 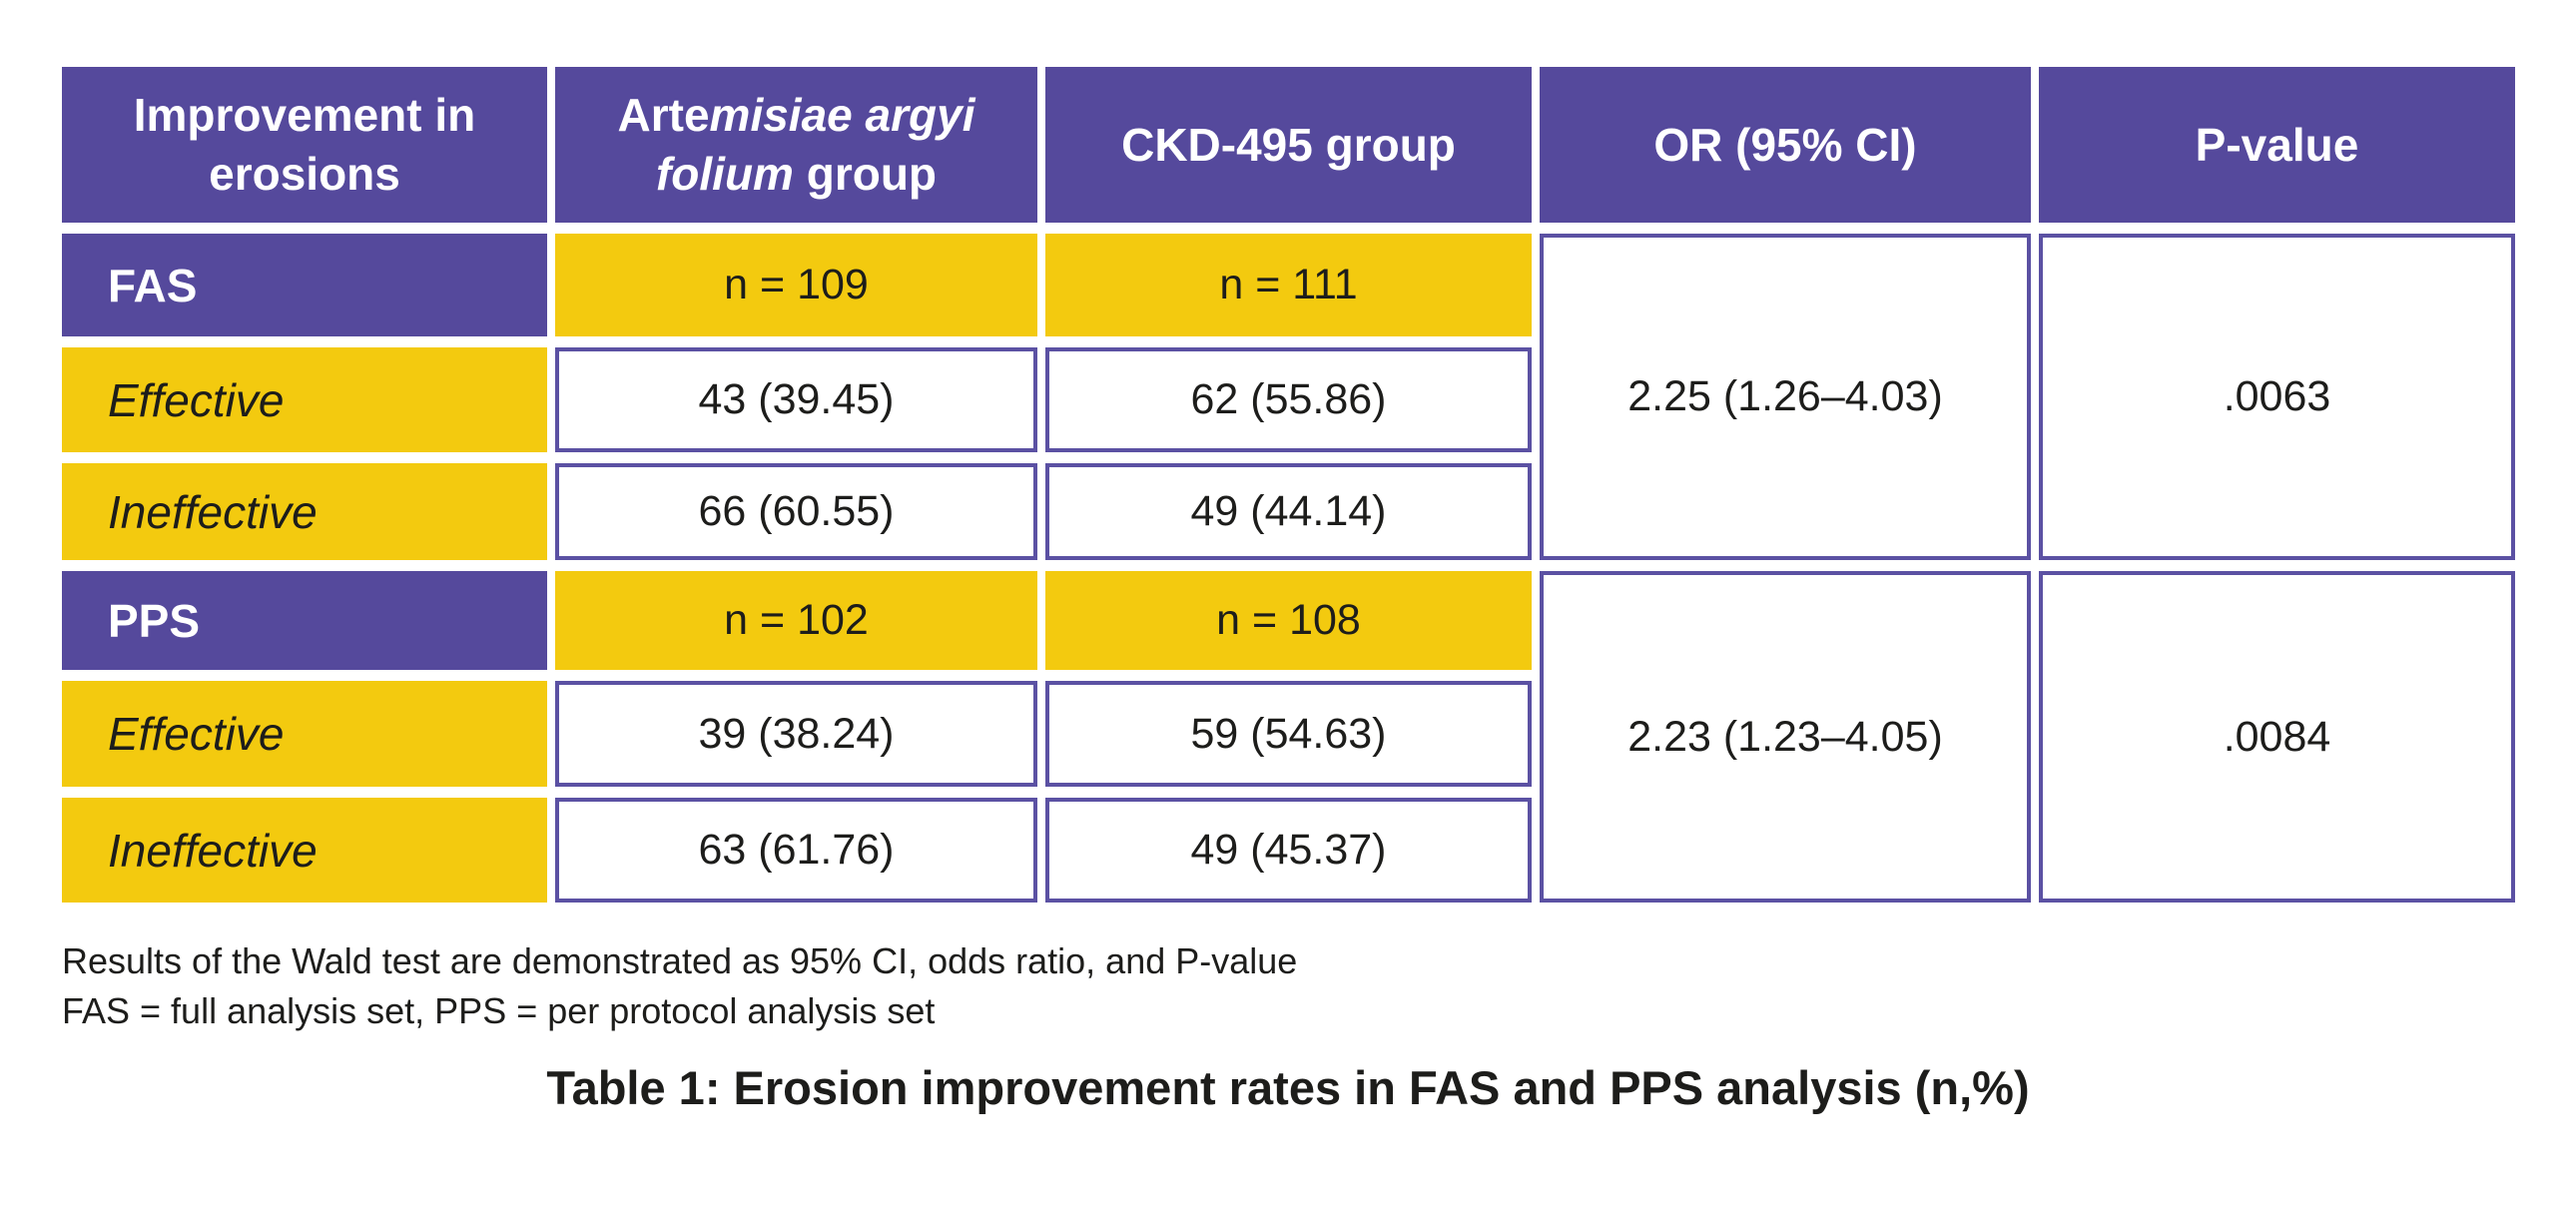 What do you see at coordinates (153, 285) in the screenshot?
I see `section-label: FAS` at bounding box center [153, 285].